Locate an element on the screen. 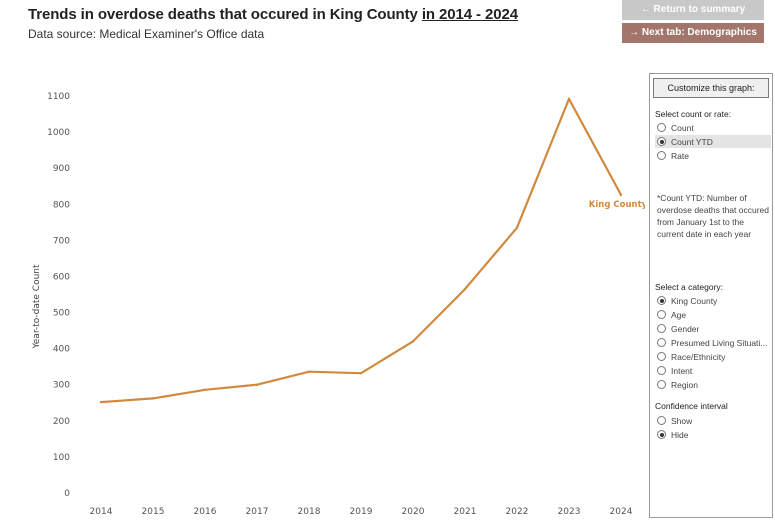  y-axis-label: Year-to-date Count is located at coordinates (37, 307).